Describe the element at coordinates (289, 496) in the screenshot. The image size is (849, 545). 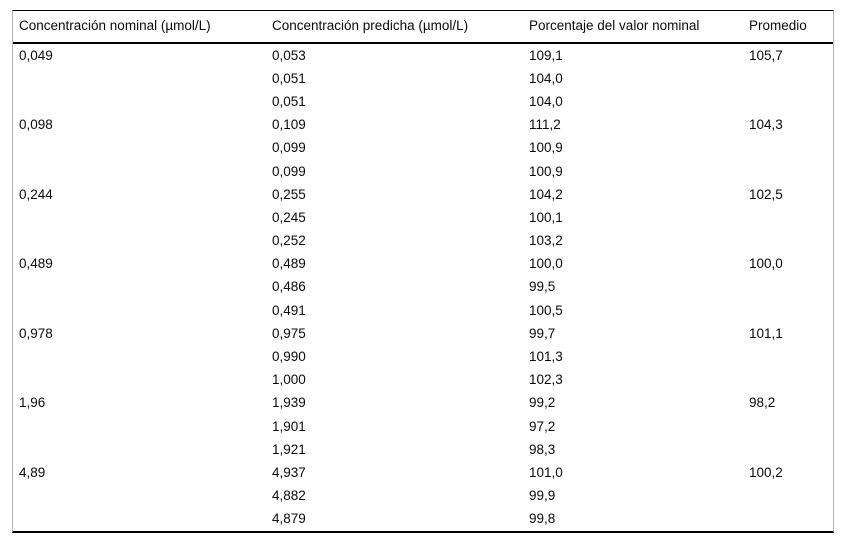
I see `cell-predicted: 4,882` at that location.